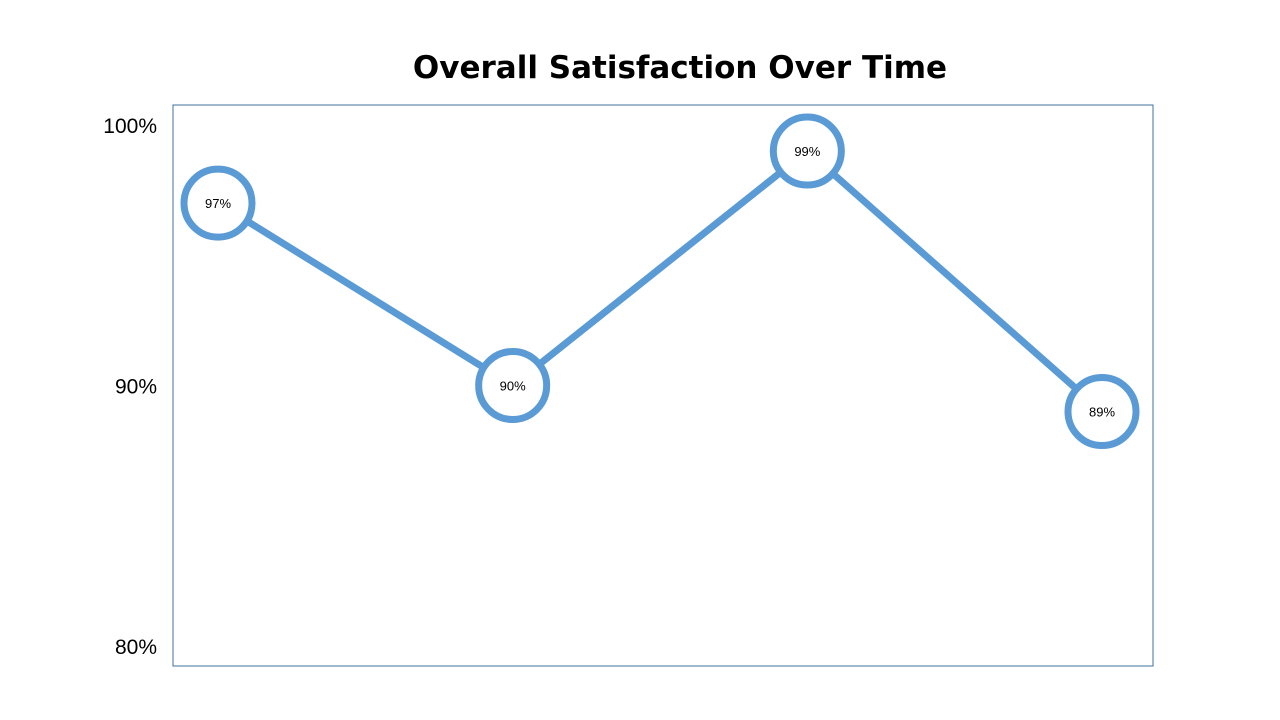  I want to click on data-point-label: 90%, so click(513, 386).